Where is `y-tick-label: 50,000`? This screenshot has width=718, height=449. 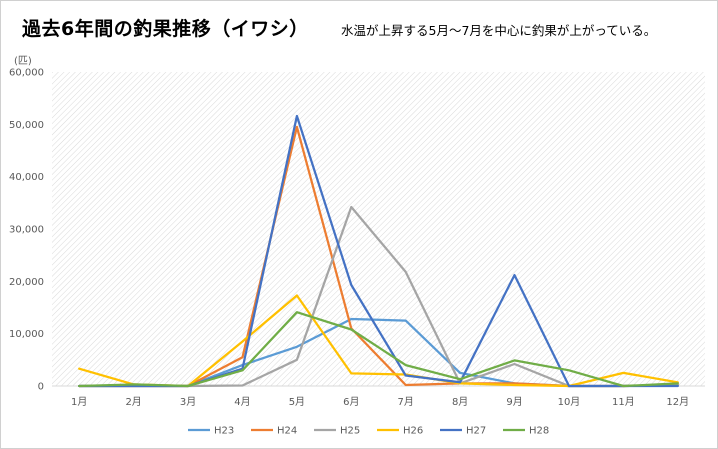
y-tick-label: 50,000 is located at coordinates (26, 125).